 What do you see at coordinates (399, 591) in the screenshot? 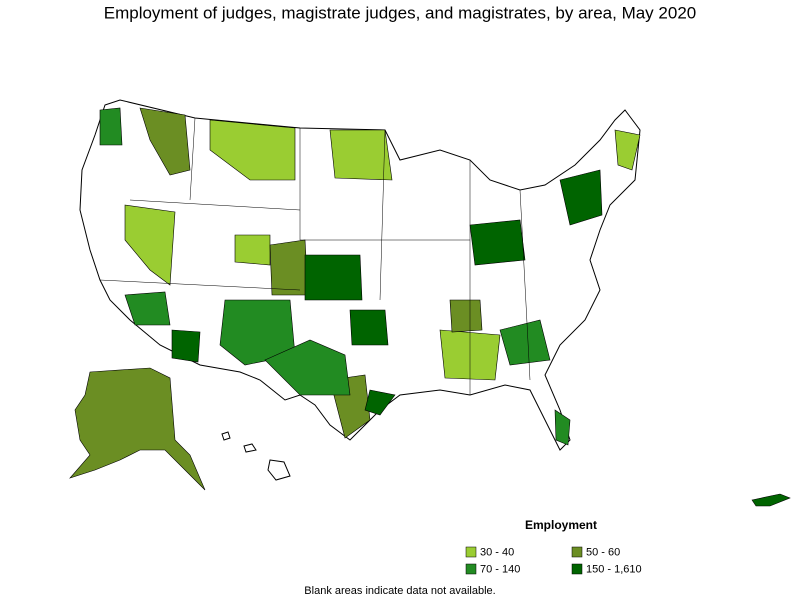
I see `footnote: Blank areas indicate data not available.` at bounding box center [399, 591].